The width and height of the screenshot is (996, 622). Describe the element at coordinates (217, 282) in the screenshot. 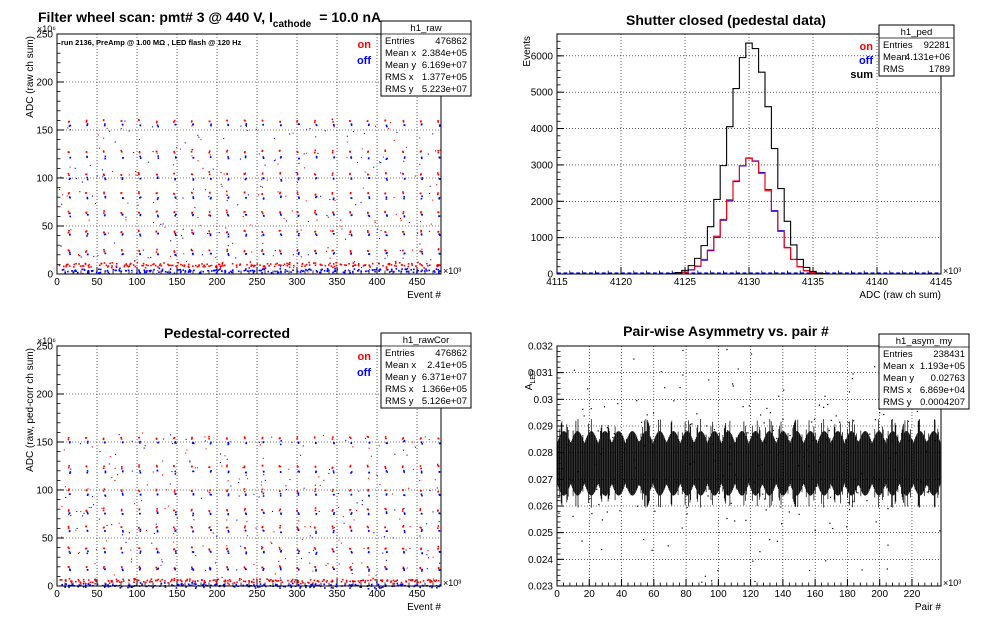

I see `x-tick-label: 200` at that location.